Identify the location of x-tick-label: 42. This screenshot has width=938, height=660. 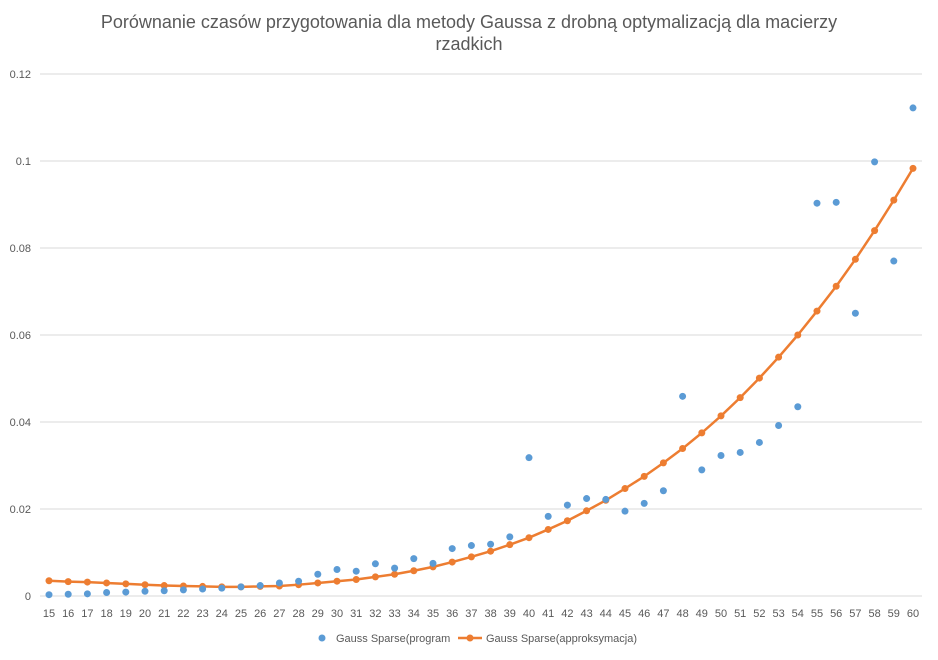
(567, 614).